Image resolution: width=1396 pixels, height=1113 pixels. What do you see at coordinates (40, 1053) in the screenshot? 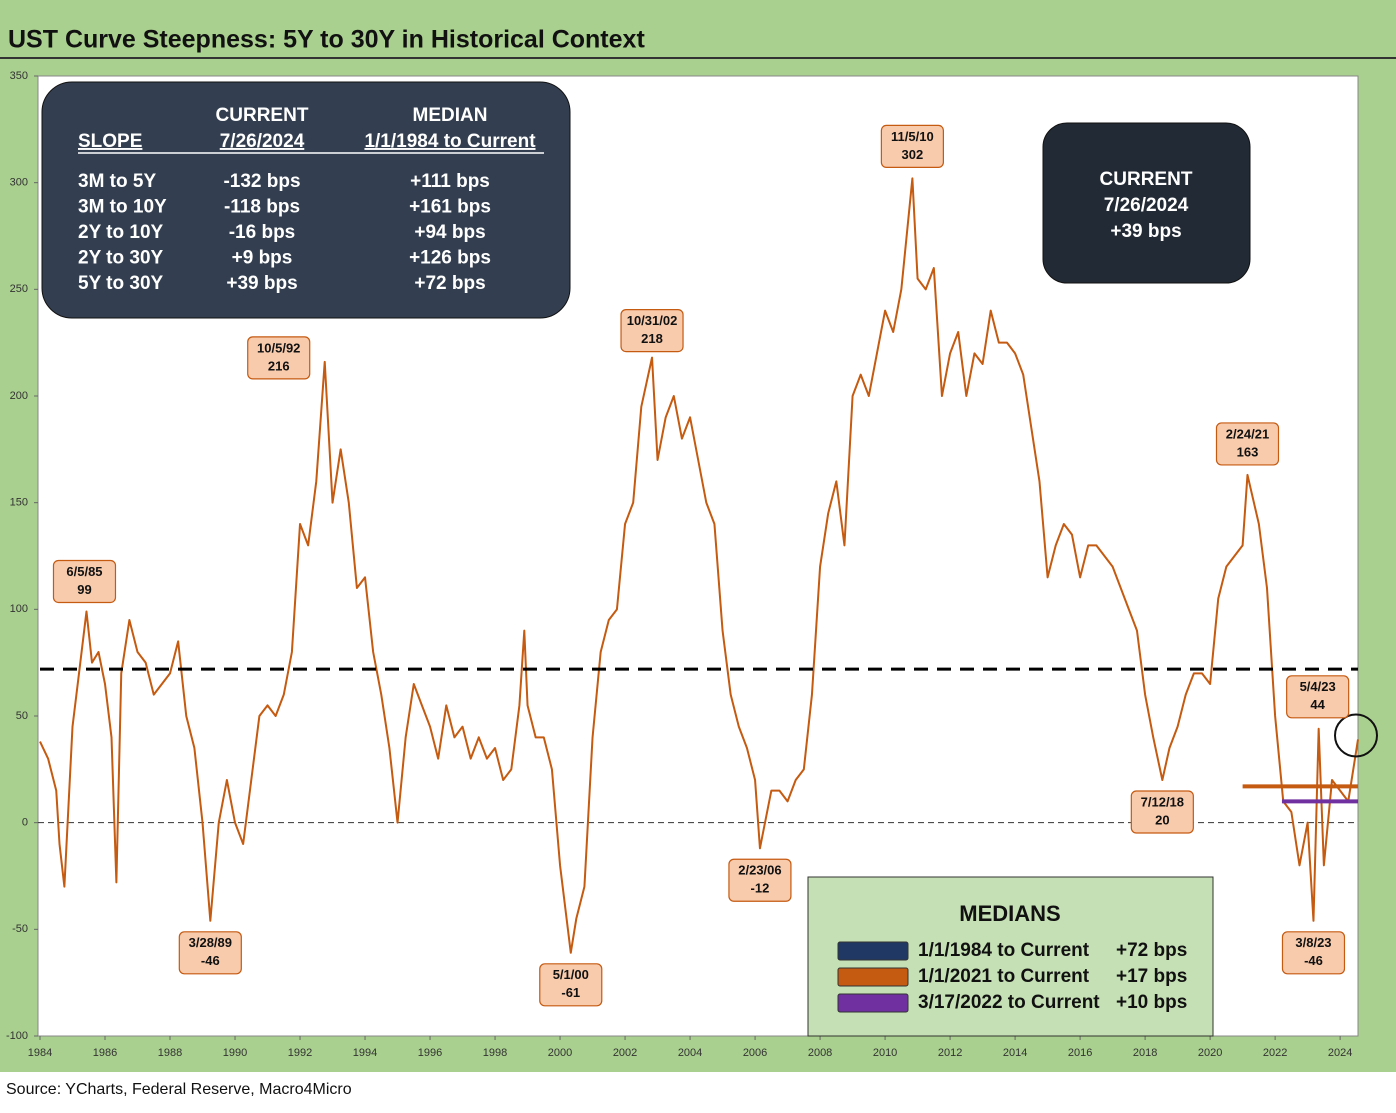
I see `x-tick-label: 1984` at bounding box center [40, 1053].